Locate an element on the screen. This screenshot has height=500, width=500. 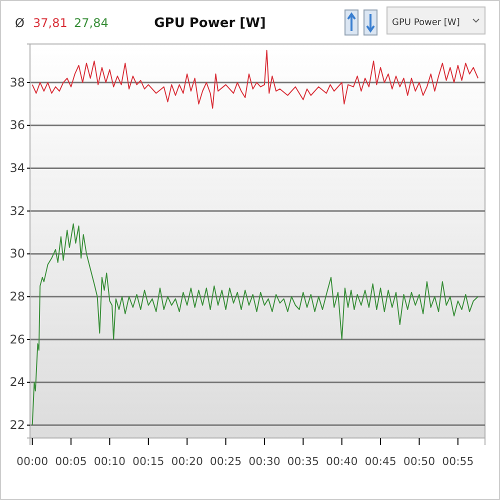
x-tick-label: 00:25 is located at coordinates (226, 461).